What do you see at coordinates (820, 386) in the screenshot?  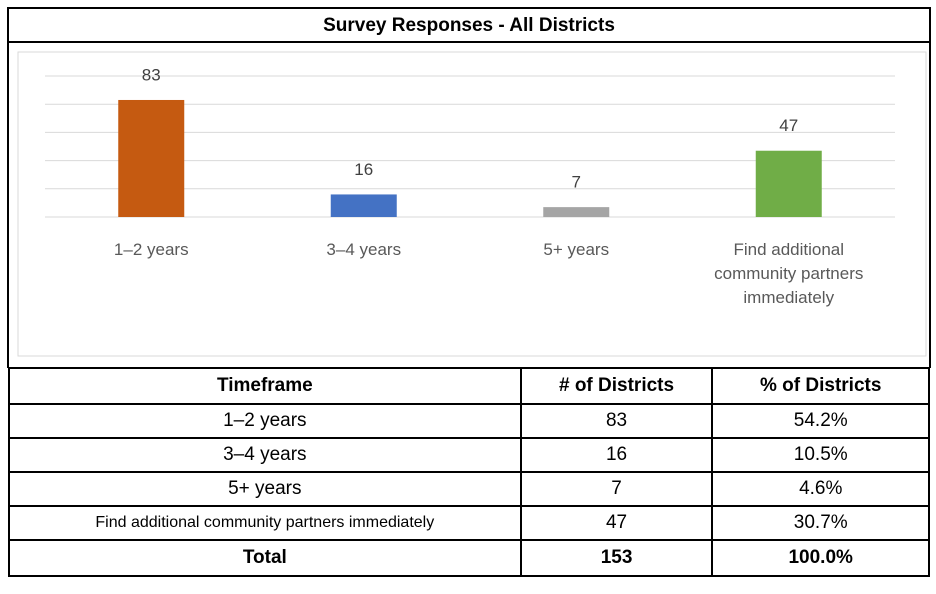 I see `table-cell: % of Districts` at bounding box center [820, 386].